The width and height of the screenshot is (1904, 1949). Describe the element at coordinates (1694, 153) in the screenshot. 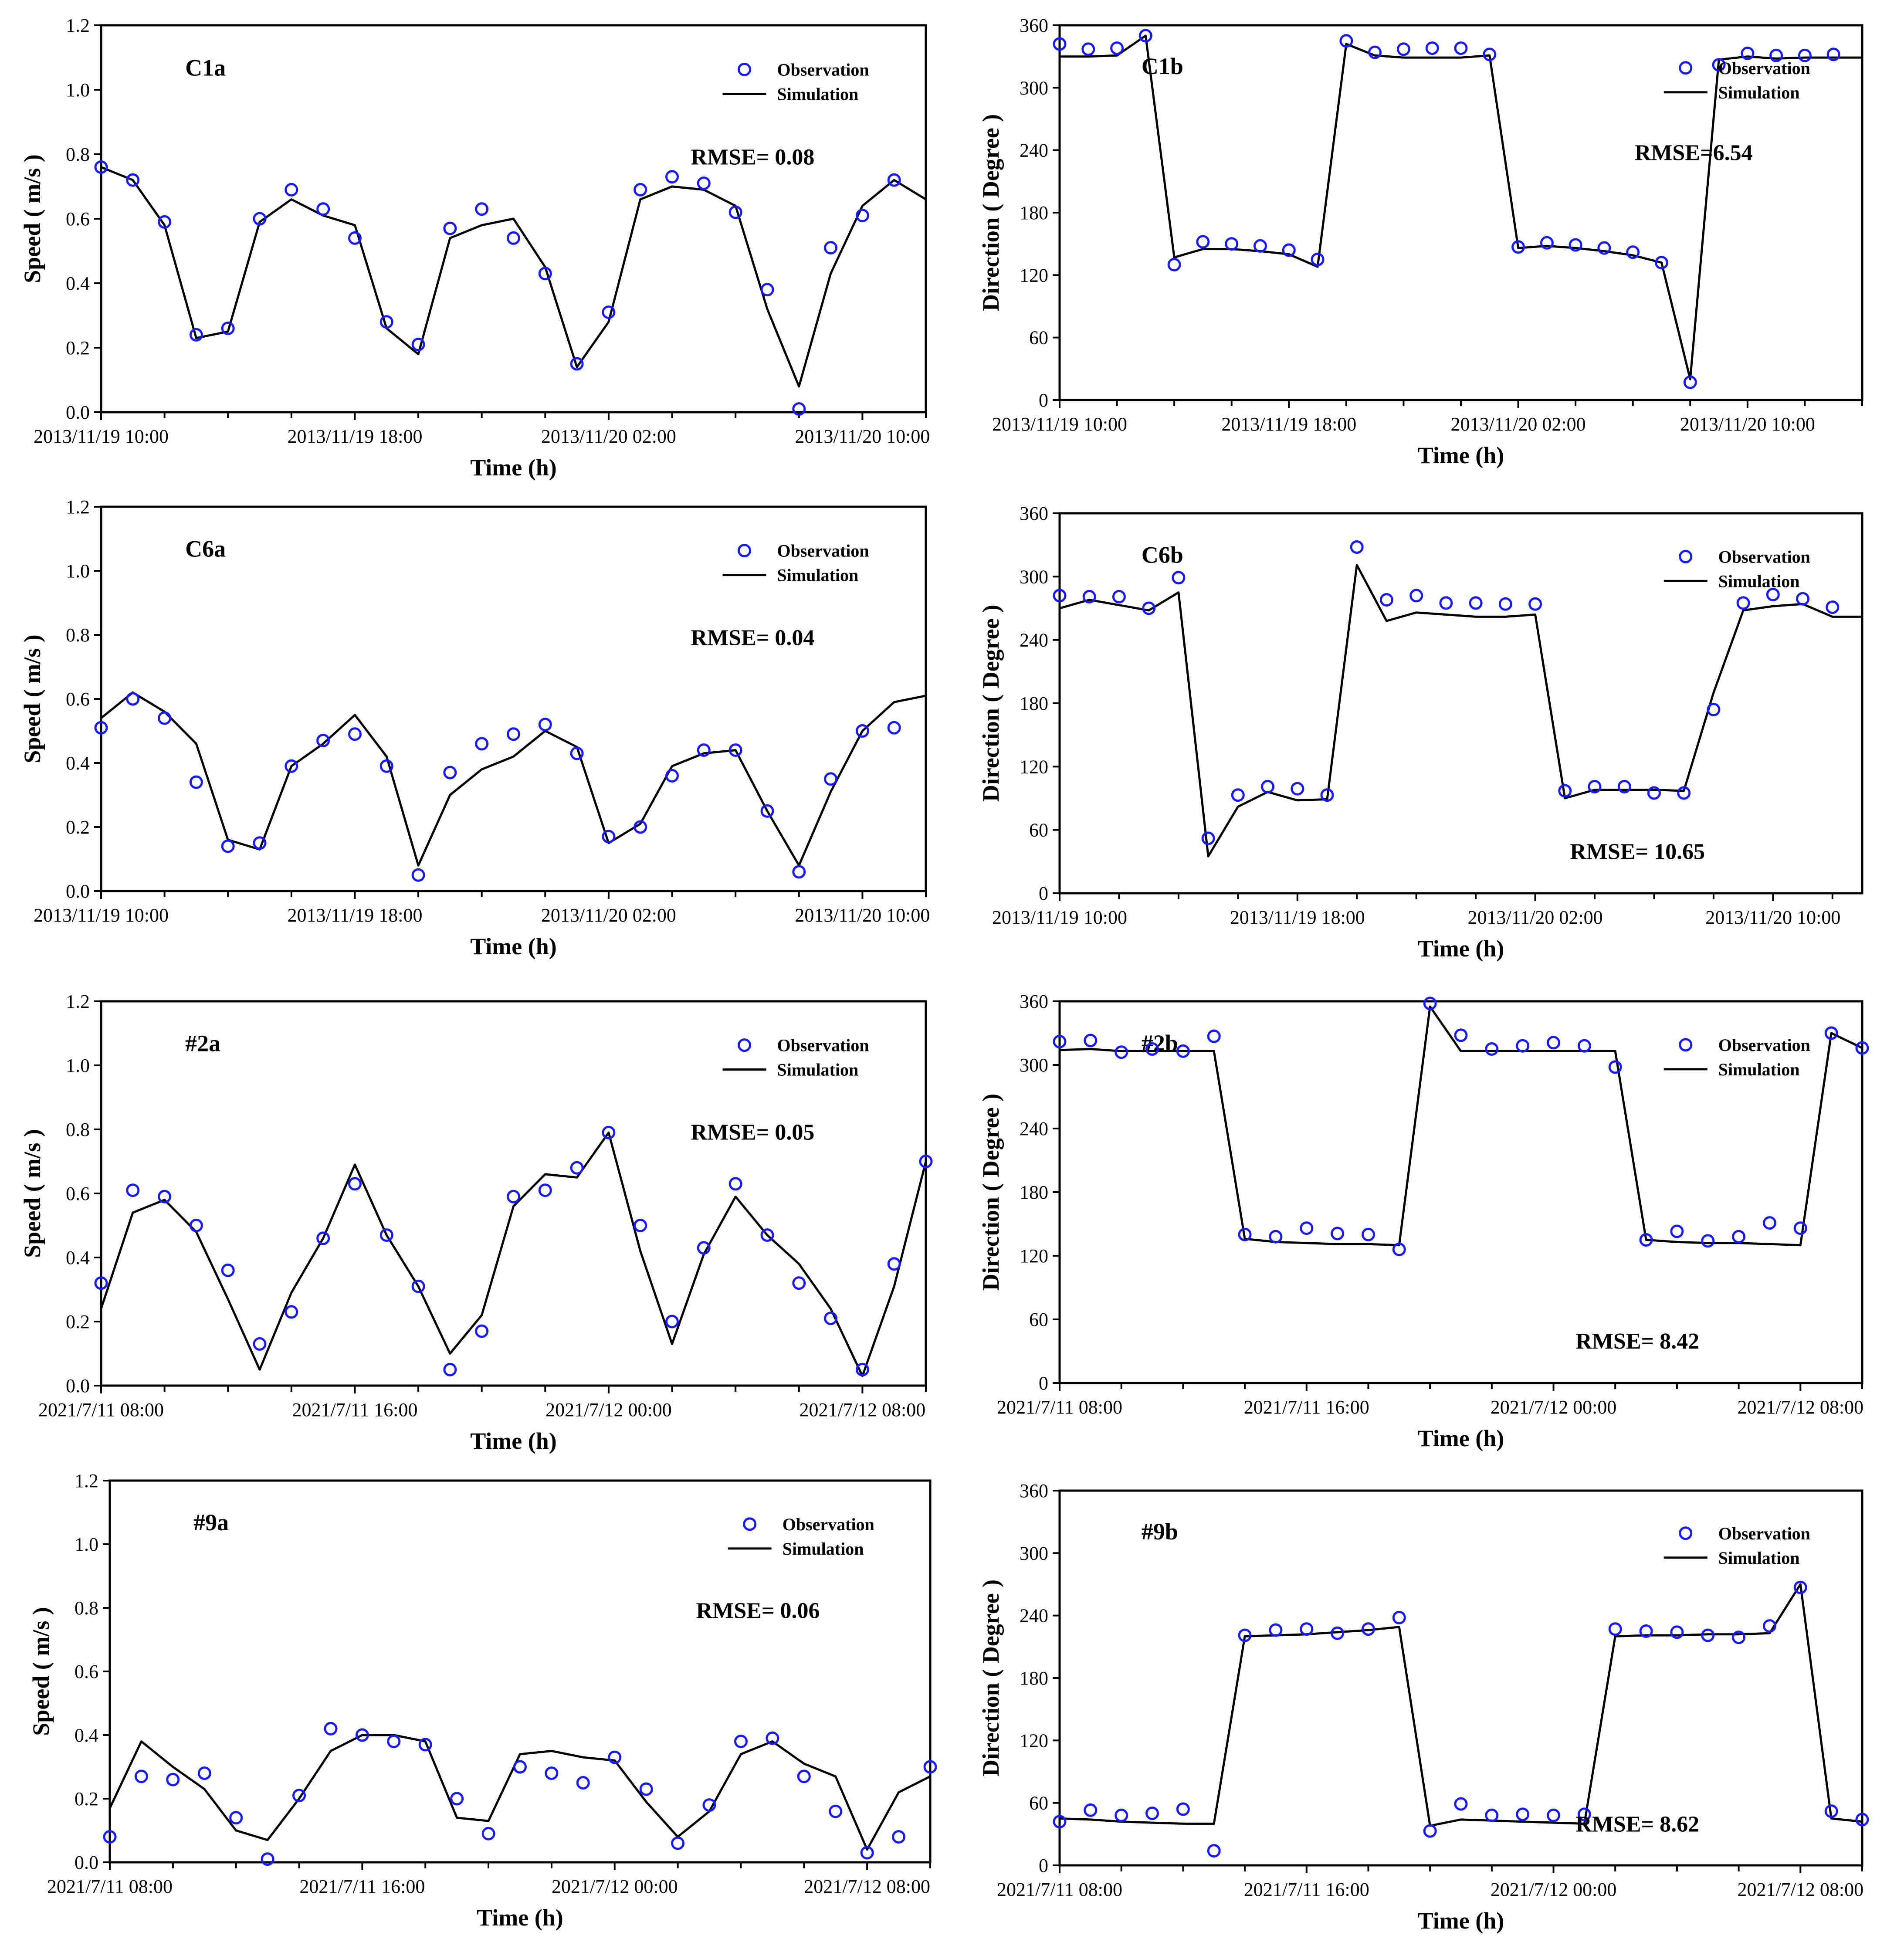

I see `rmse-annotation: RMSE=6.54` at that location.